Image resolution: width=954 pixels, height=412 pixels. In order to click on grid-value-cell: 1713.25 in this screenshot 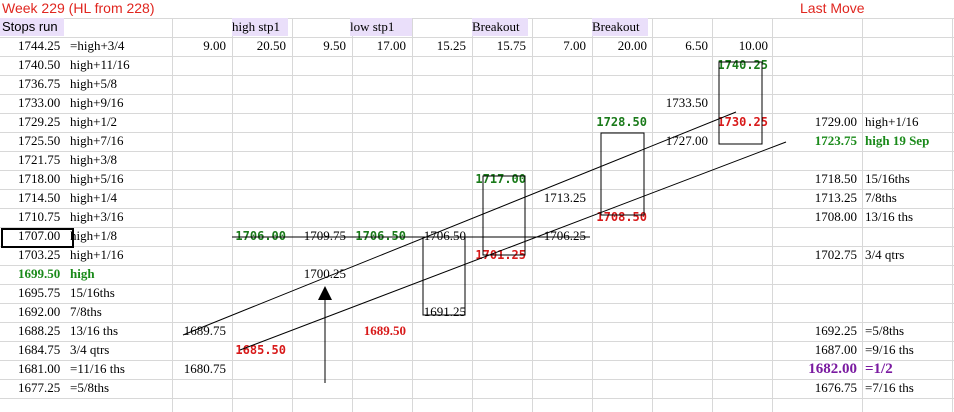, I will do `click(564, 197)`.